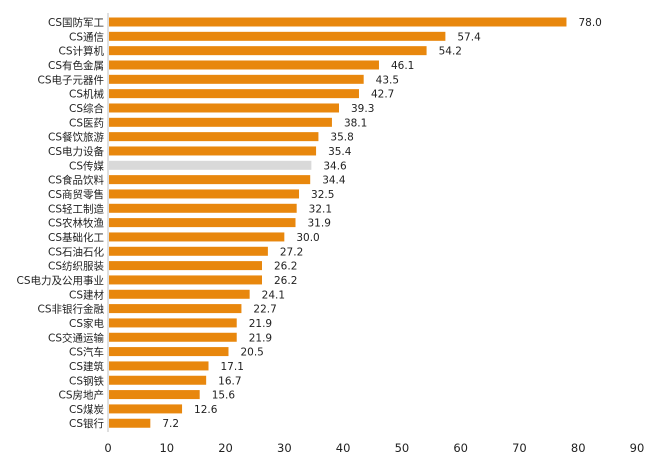 This screenshot has width=651, height=468. Describe the element at coordinates (76, 180) in the screenshot. I see `category-label-12: CS食品饮料` at that location.